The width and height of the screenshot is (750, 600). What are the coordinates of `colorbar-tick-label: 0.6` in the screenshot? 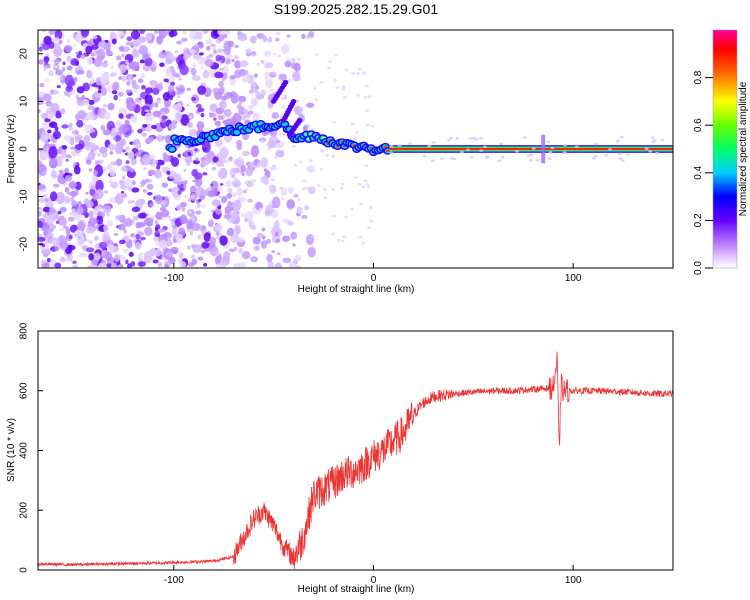 It's located at (698, 125).